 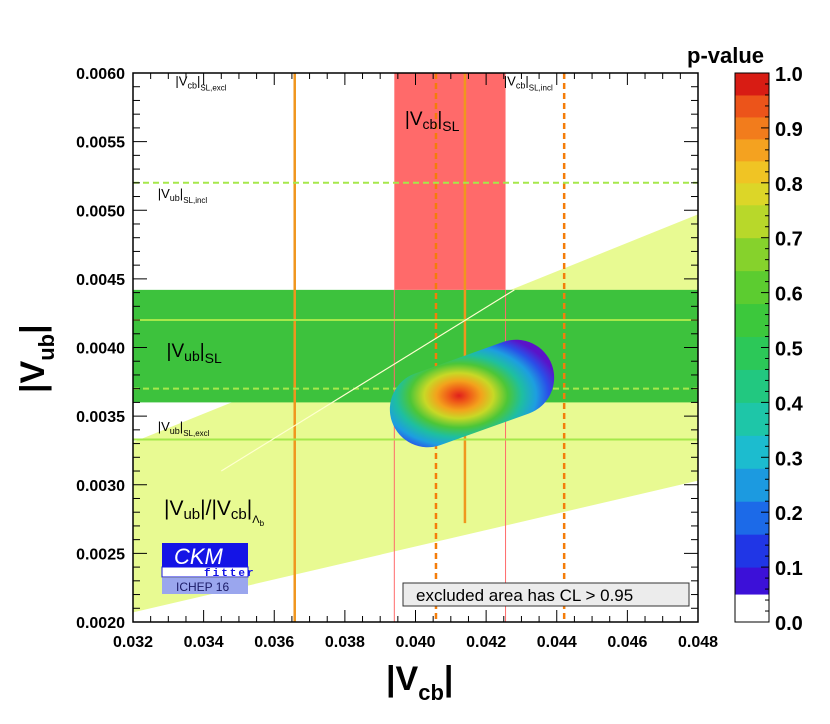 I want to click on colorbar-segment-excluded, so click(x=752, y=608).